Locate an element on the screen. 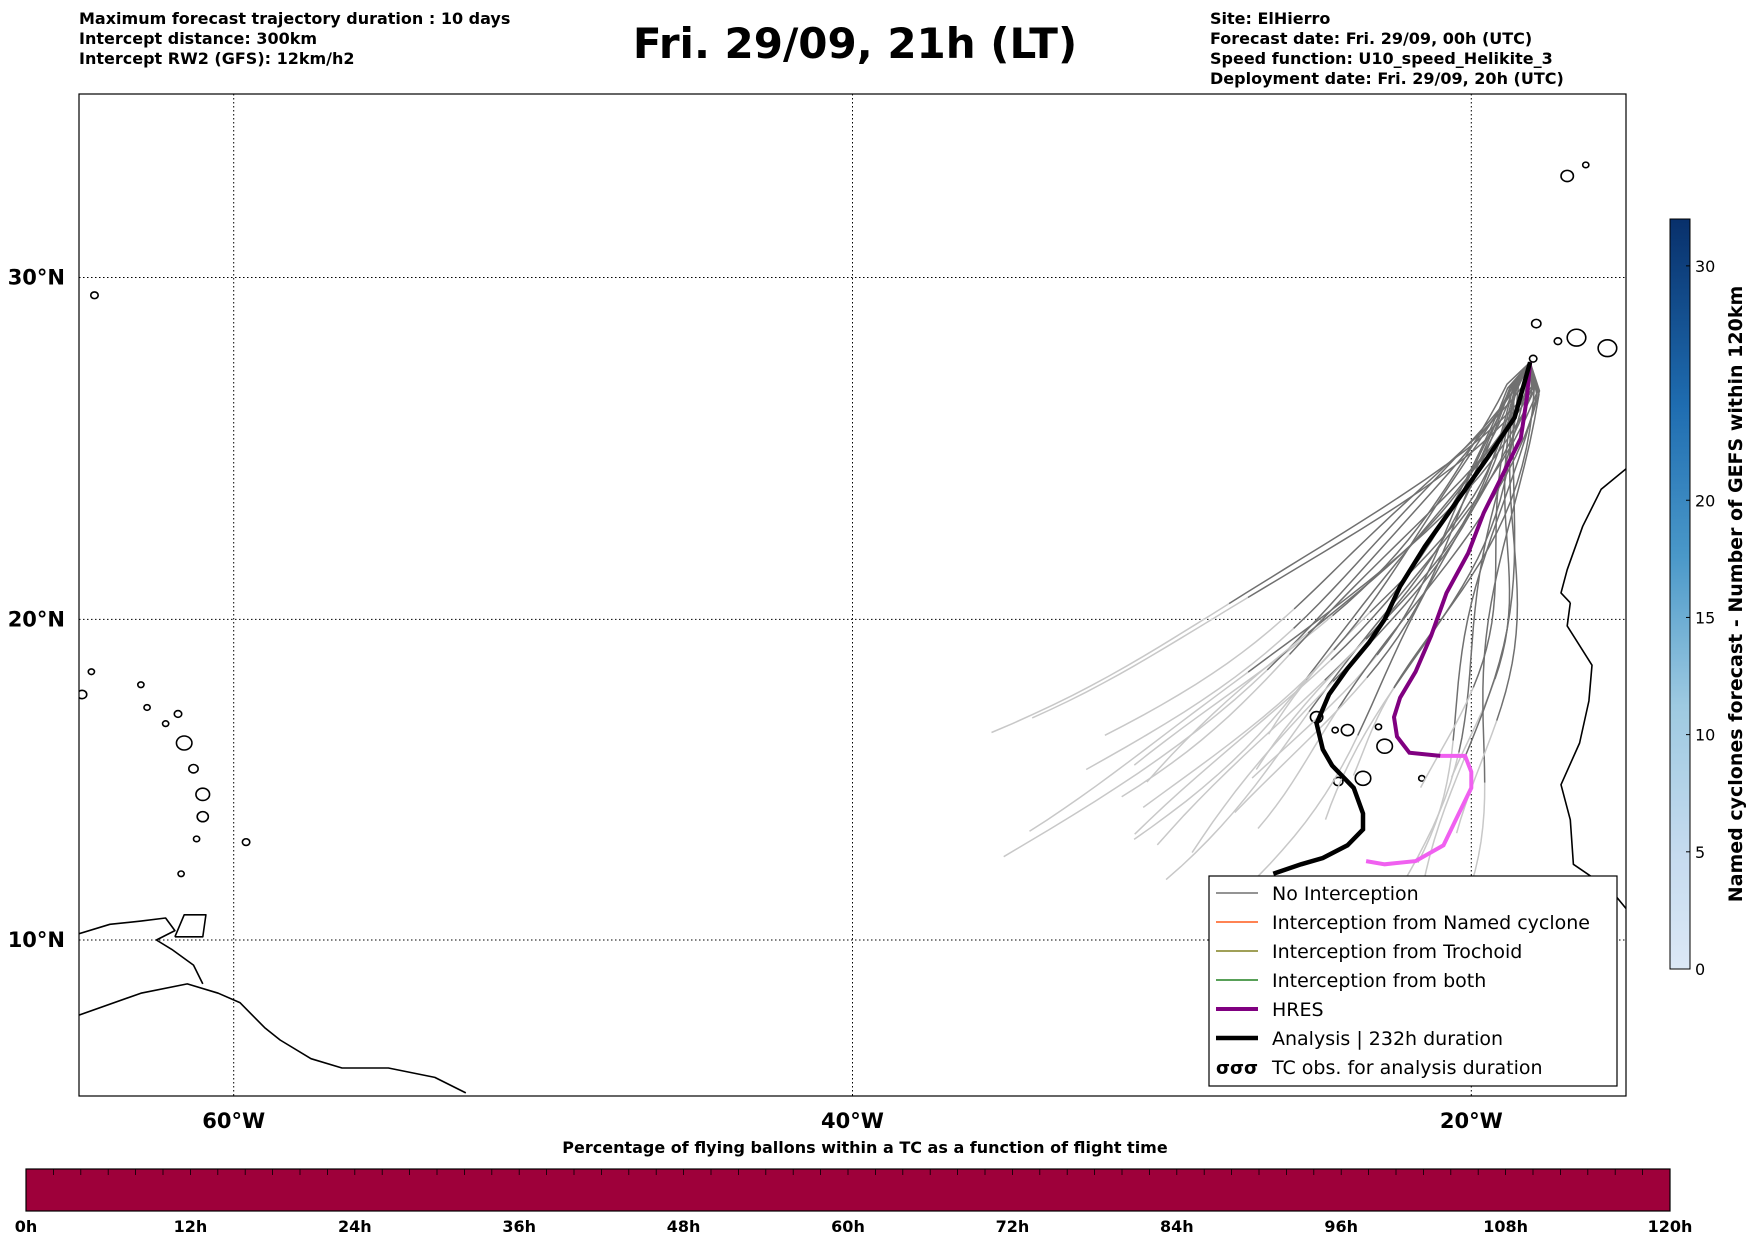 This screenshot has width=1752, height=1241. colorbar-bottom-bar is located at coordinates (848, 1190).